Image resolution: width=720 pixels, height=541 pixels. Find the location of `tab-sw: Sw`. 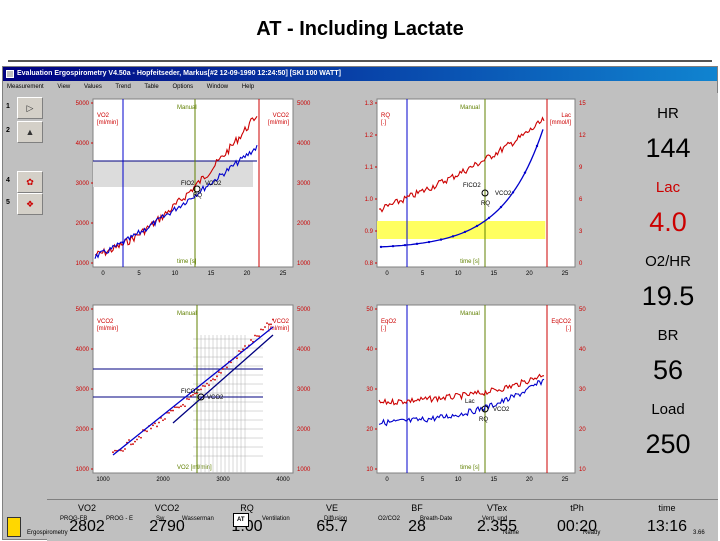

tab-sw: Sw is located at coordinates (160, 519).